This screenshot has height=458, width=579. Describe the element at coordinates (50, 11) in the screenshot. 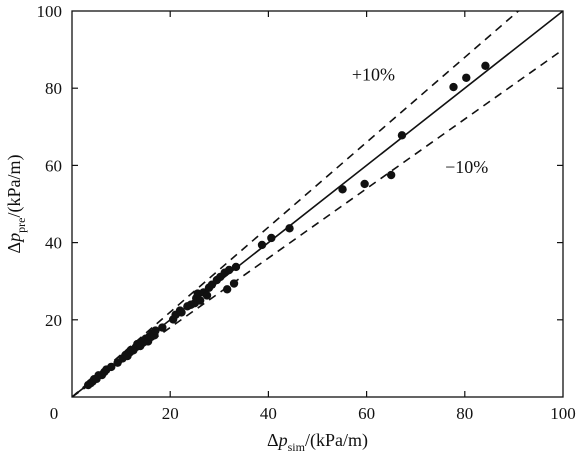

I see `y-tick-label: 100` at that location.